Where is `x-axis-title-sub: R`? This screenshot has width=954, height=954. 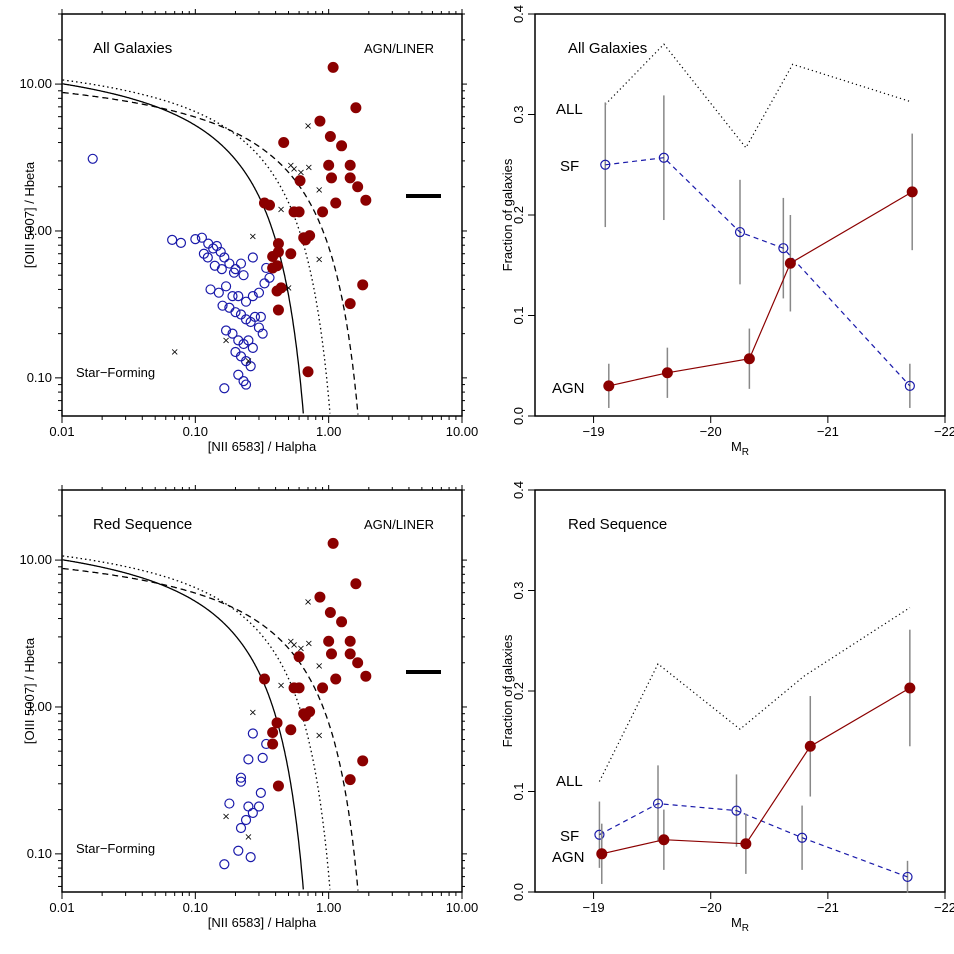
x-axis-title-sub: R is located at coordinates (745, 928).